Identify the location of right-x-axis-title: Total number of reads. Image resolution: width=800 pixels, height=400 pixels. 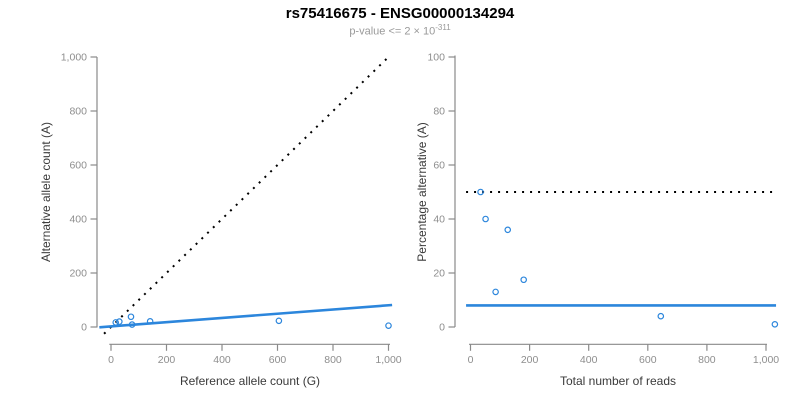
(618, 381).